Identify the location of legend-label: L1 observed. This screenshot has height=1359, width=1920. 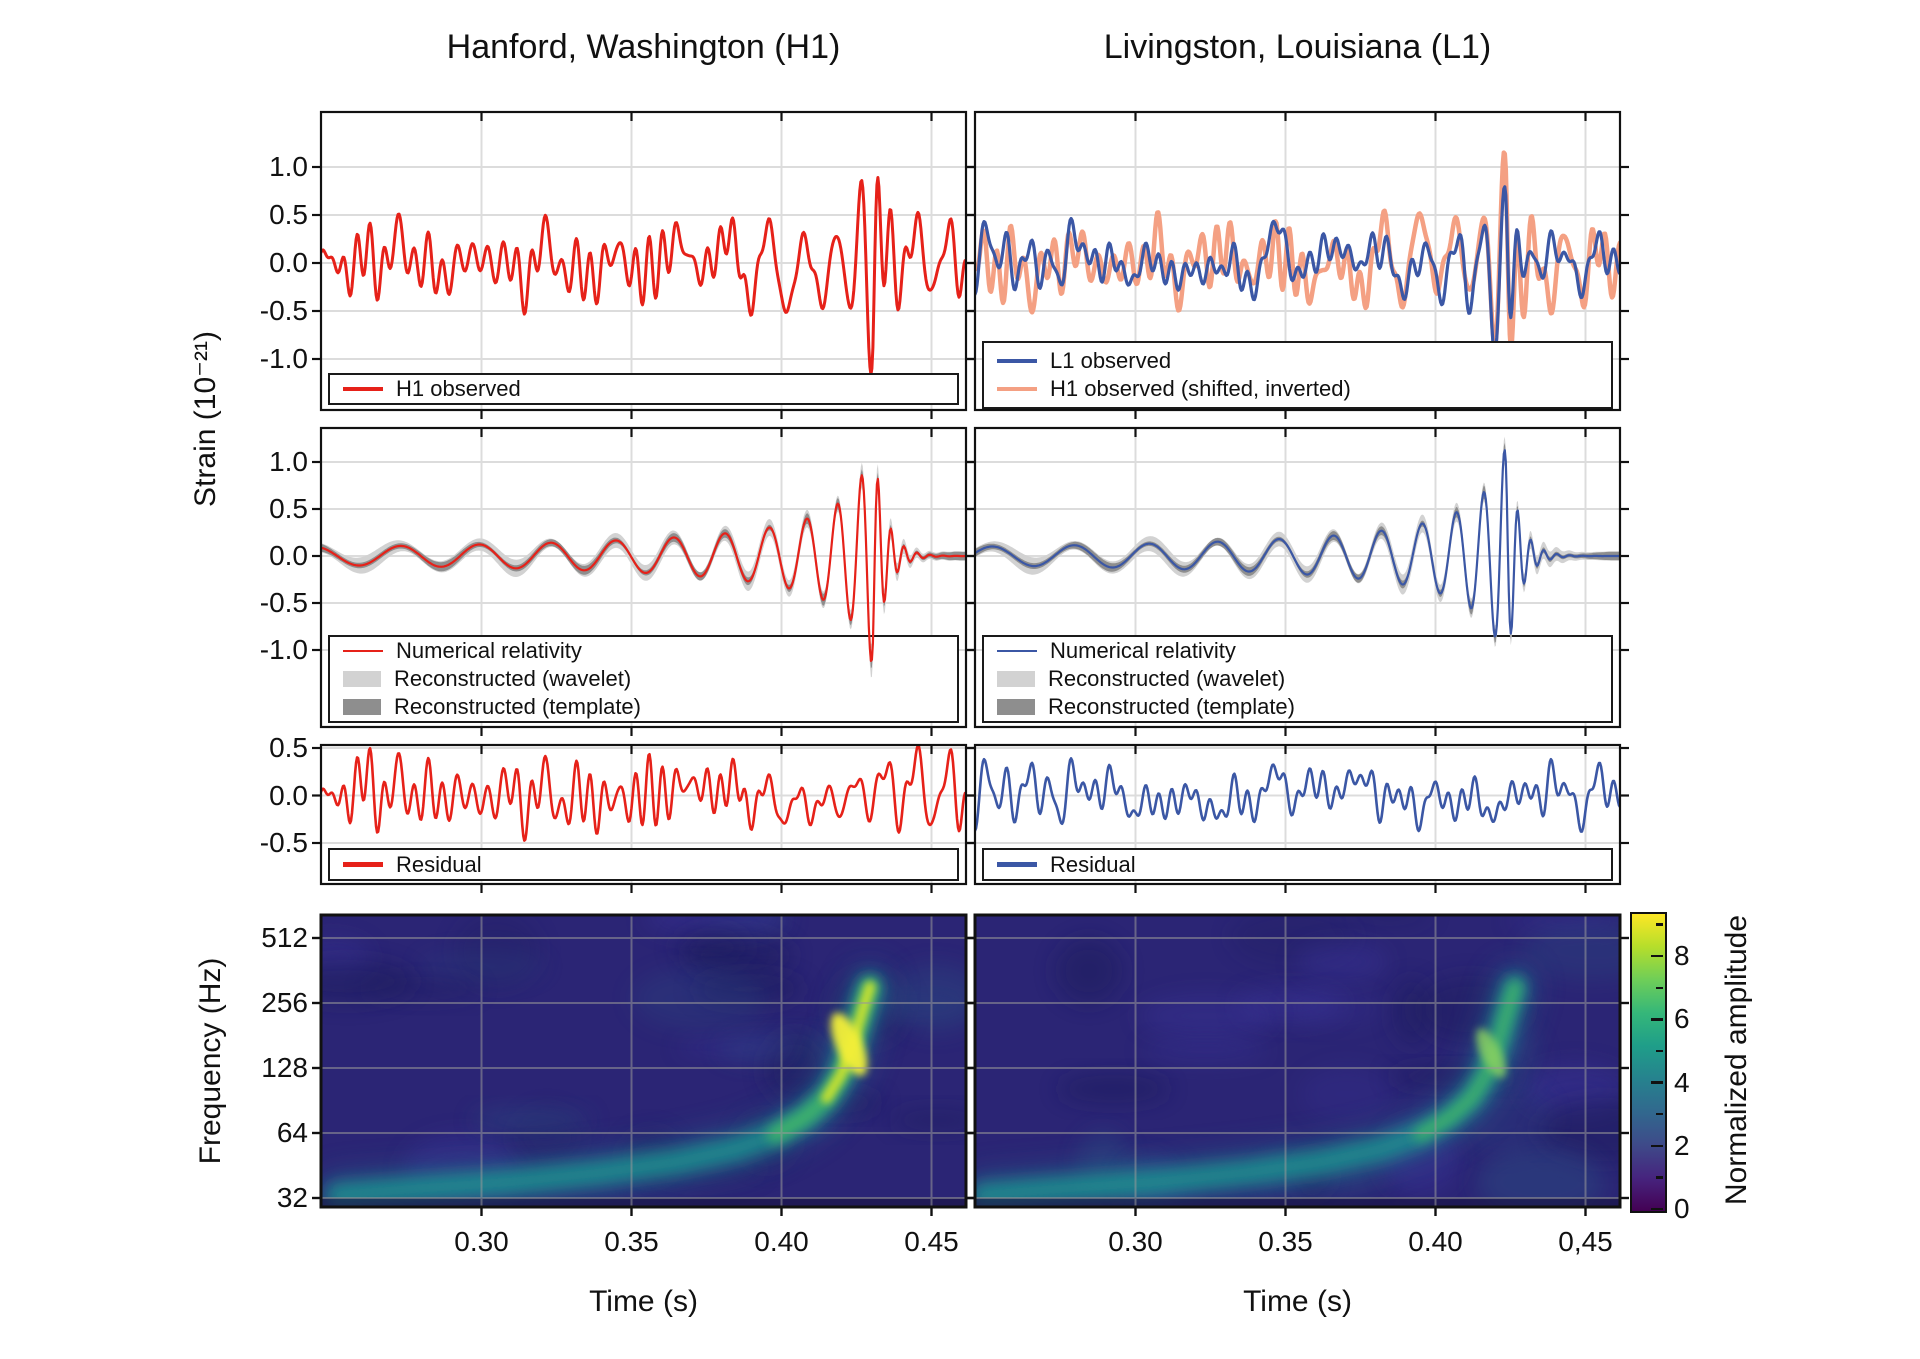
(1111, 360).